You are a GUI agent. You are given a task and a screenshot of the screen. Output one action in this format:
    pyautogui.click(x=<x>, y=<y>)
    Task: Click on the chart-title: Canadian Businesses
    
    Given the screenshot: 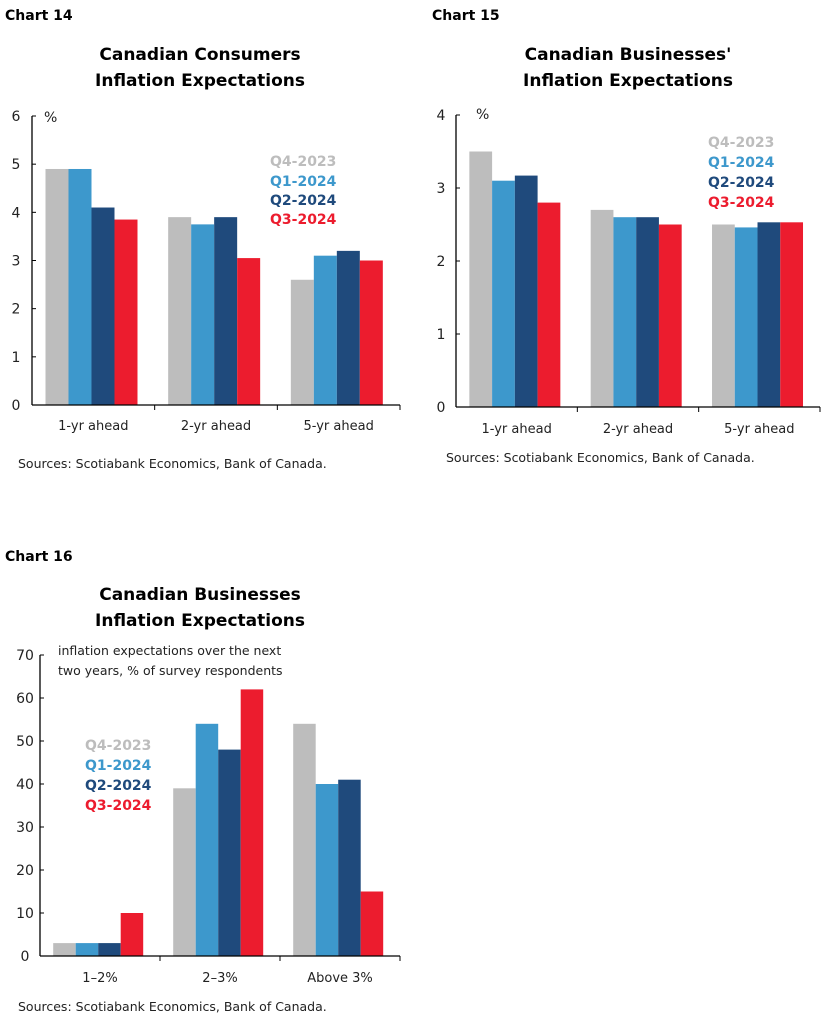 What is the action you would take?
    pyautogui.click(x=200, y=595)
    